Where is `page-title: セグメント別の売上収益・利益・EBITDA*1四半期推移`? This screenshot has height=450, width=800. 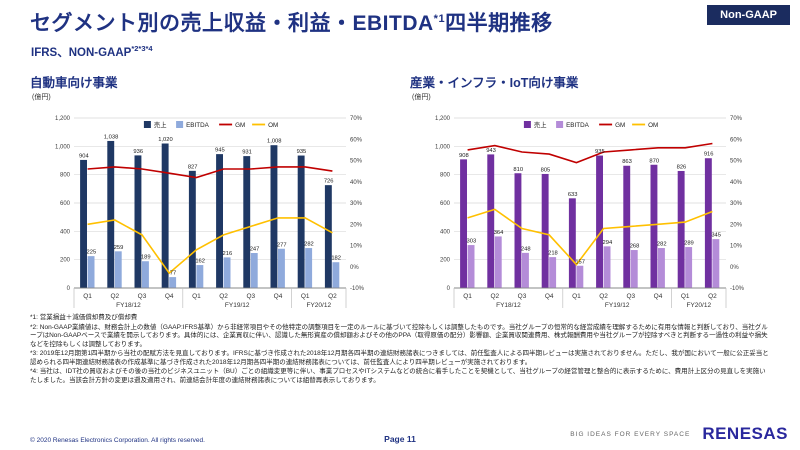 page-title: セグメント別の売上収益・利益・EBITDA*1四半期推移 is located at coordinates (291, 23).